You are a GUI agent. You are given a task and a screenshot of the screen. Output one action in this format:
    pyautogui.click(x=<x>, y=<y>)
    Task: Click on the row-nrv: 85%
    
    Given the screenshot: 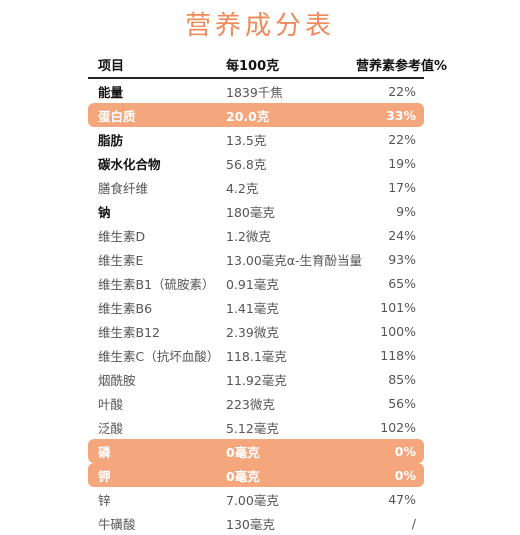 What is the action you would take?
    pyautogui.click(x=402, y=379)
    